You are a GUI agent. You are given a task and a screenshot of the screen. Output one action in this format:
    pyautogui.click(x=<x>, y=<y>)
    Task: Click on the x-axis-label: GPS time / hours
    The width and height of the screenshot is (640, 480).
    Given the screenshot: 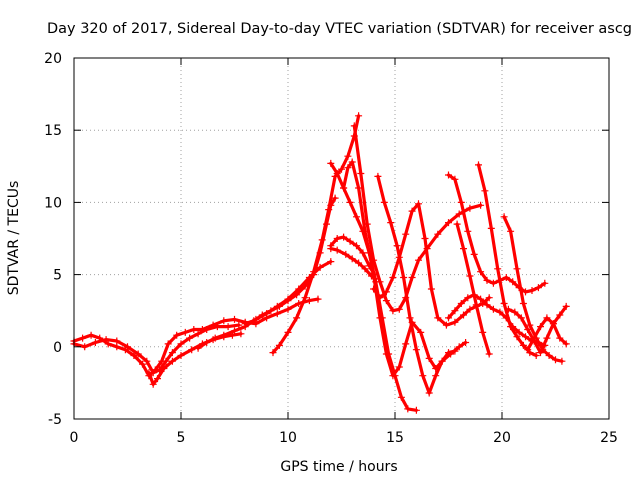 What is the action you would take?
    pyautogui.click(x=338, y=467)
    